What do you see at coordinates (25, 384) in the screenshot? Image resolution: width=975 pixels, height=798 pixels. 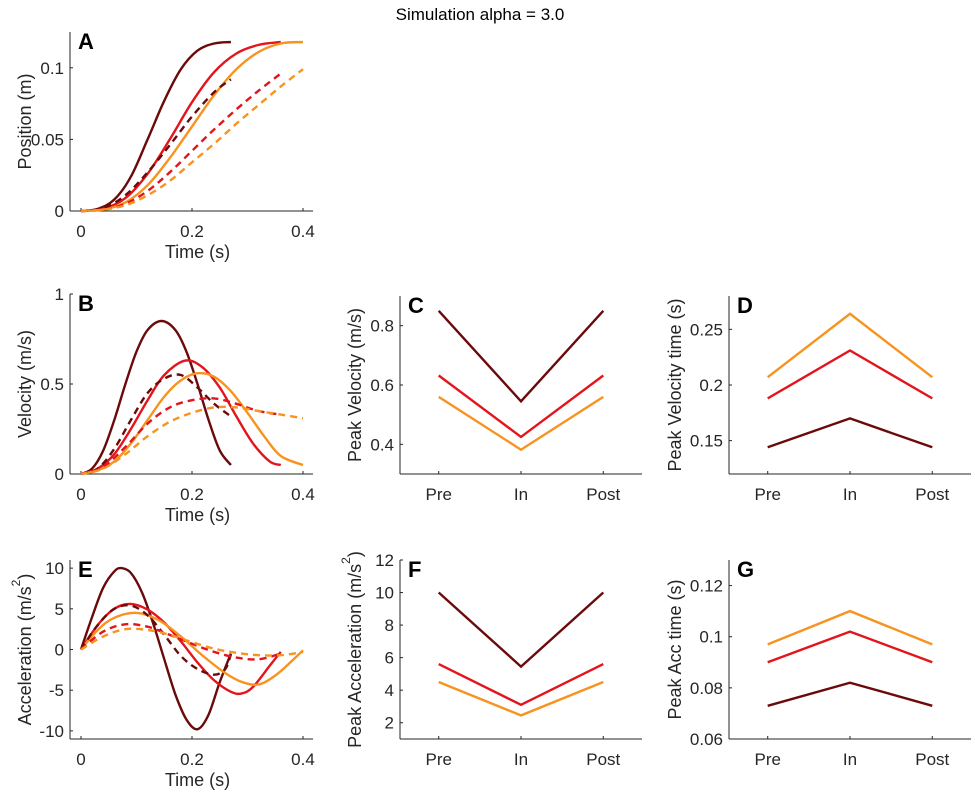 I see `y-axis-label: Velocity (m/s)` at bounding box center [25, 384].